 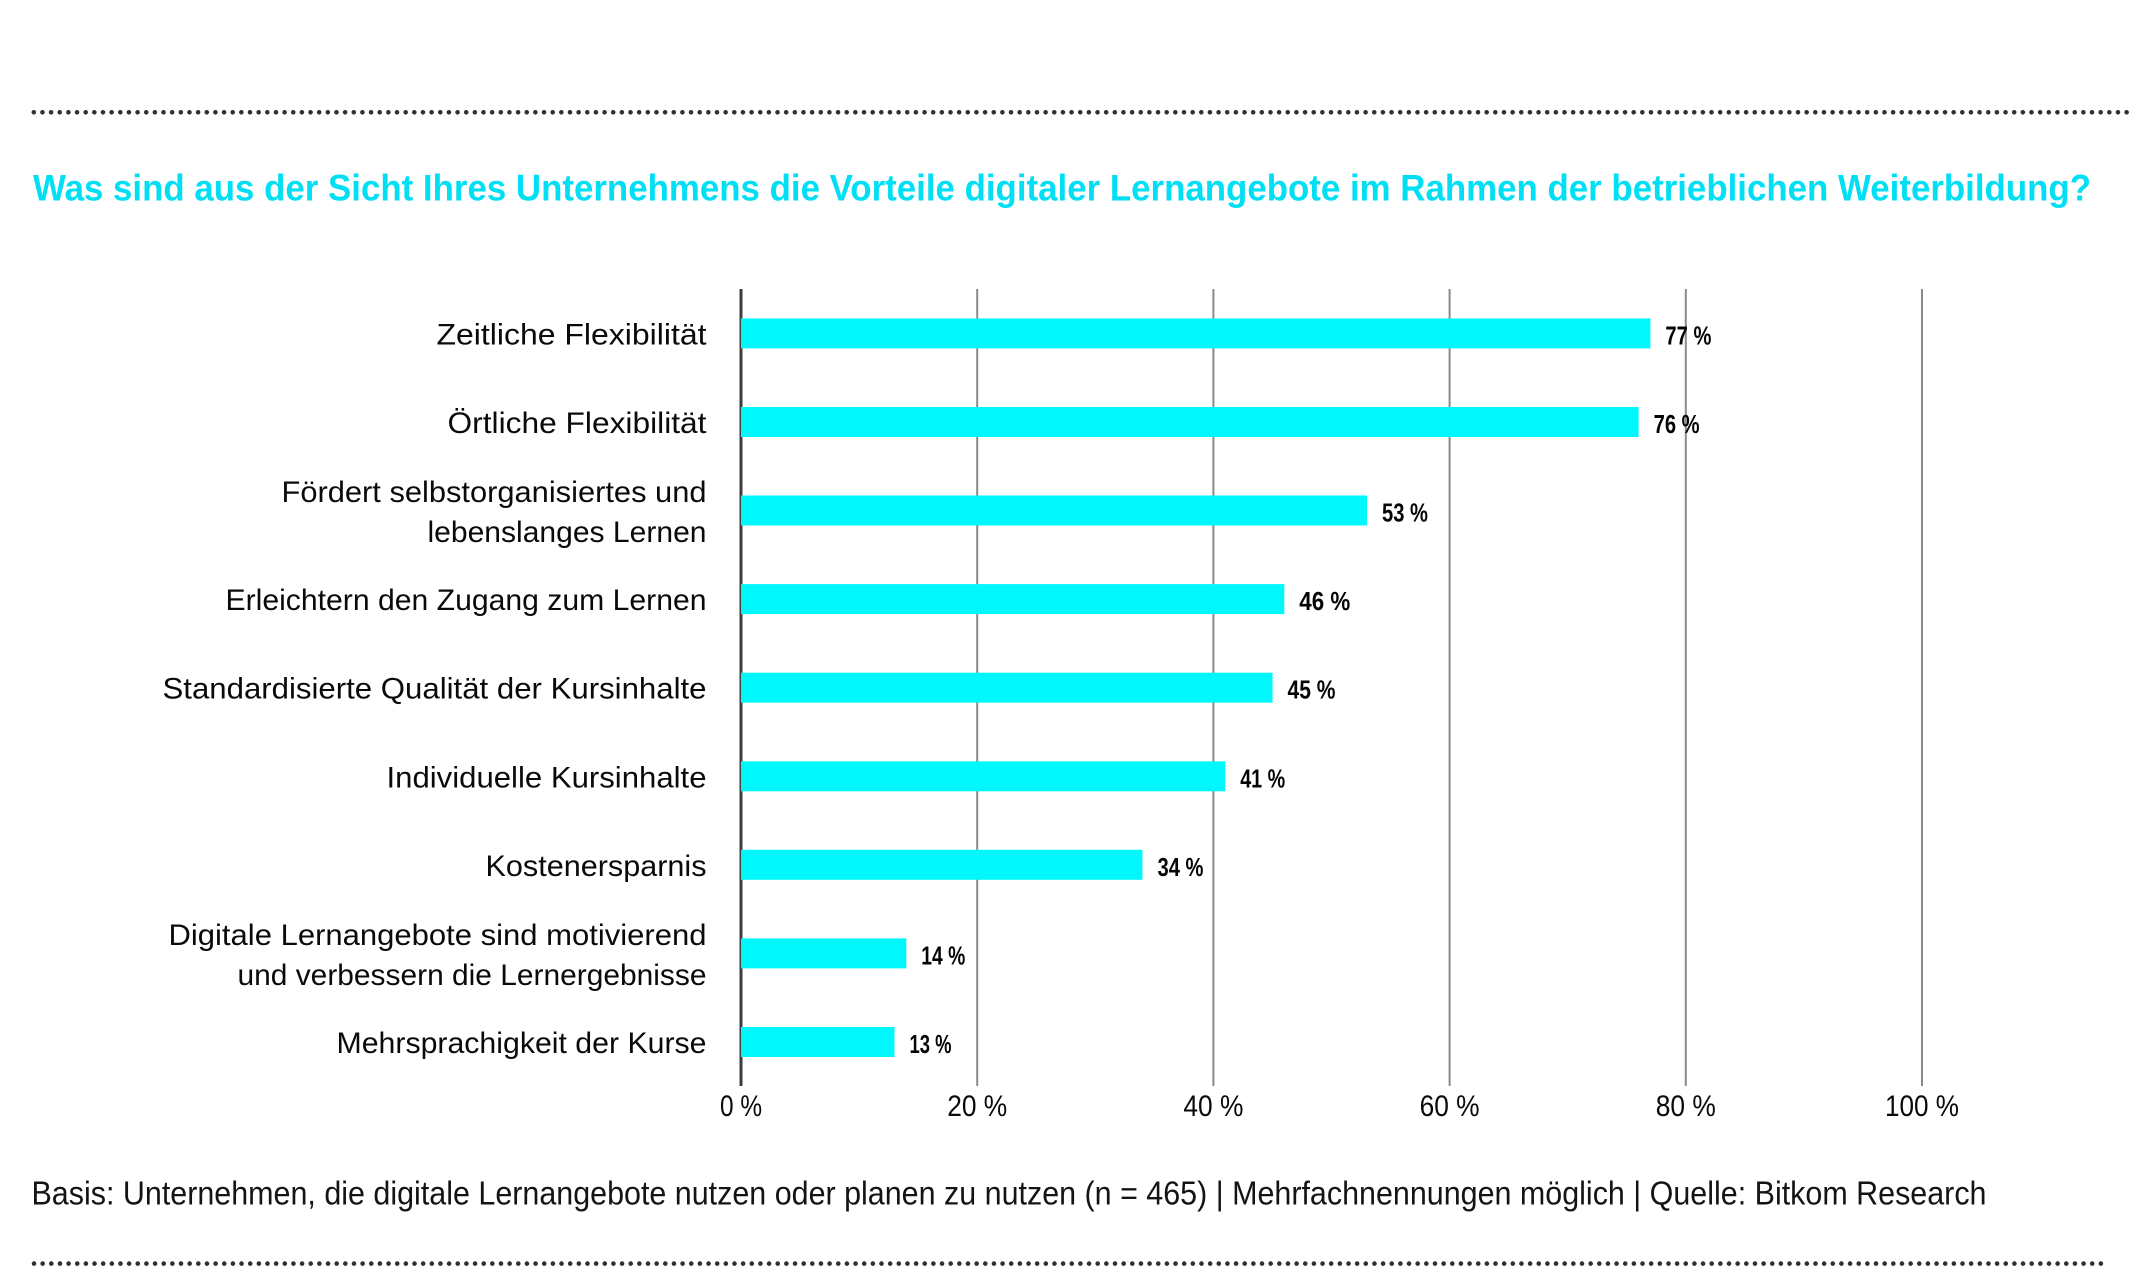 I want to click on svg-text: Kostenersparnis, so click(x=596, y=866).